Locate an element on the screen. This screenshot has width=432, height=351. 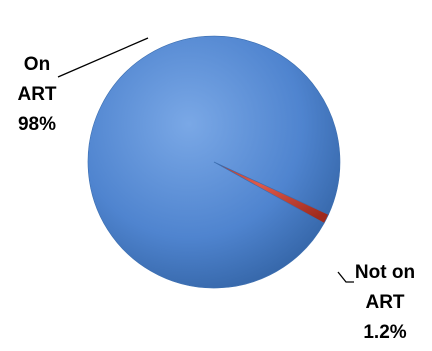
label-on-art: On ART 98% is located at coordinates (37, 95).